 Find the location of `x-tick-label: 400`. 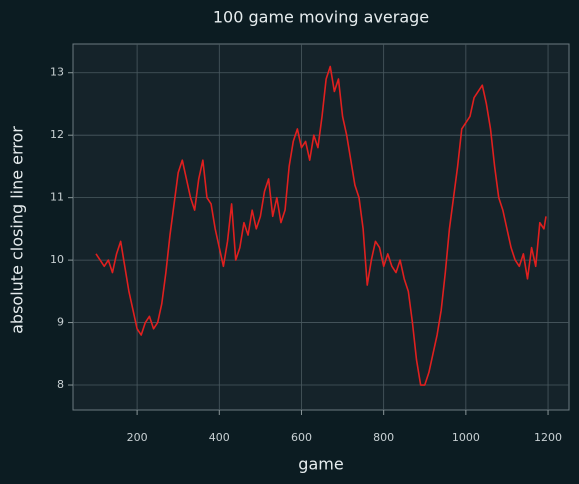

x-tick-label: 400 is located at coordinates (219, 437).